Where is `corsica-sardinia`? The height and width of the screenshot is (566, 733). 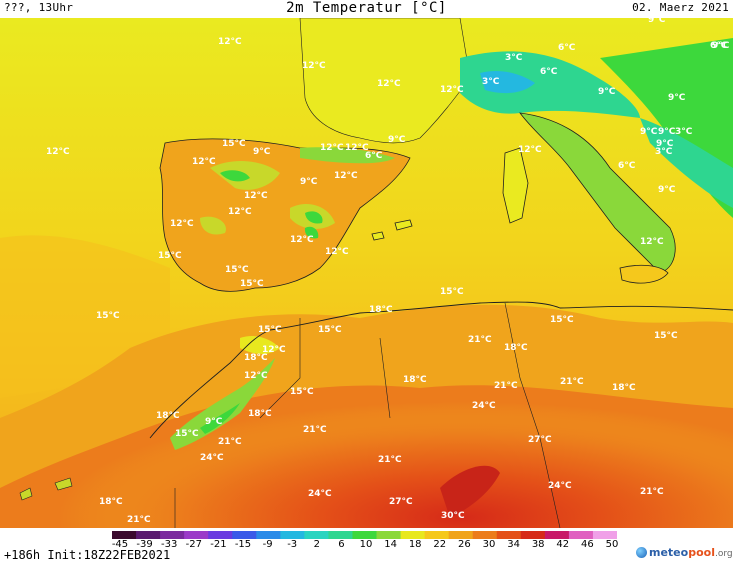
corsica-sardinia is located at coordinates (515, 185).